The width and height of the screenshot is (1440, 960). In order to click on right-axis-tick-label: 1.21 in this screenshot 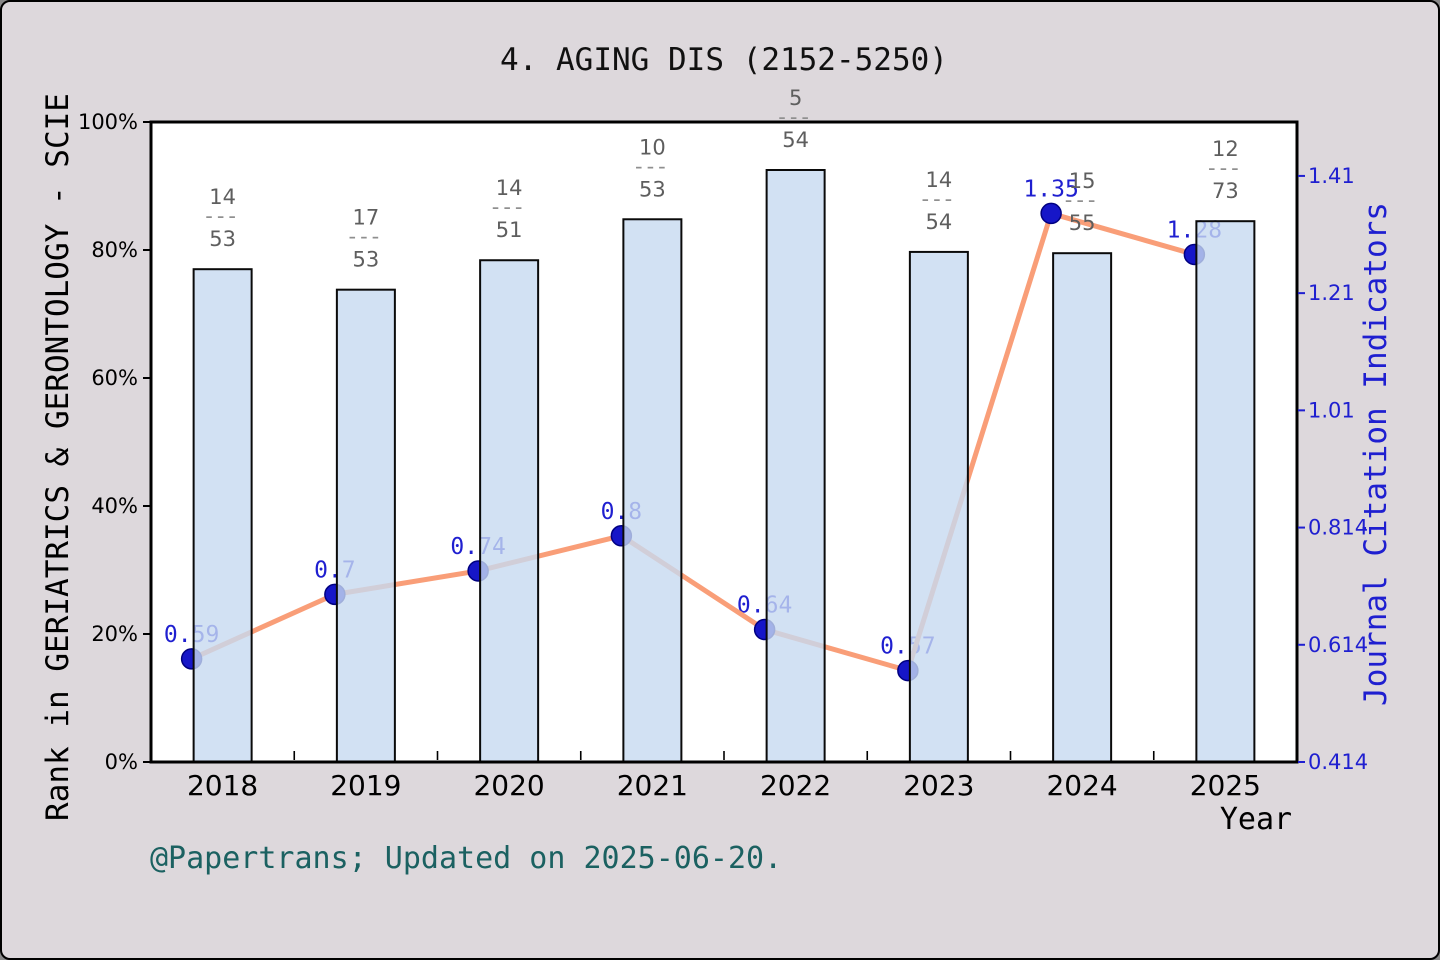, I will do `click(1331, 293)`.